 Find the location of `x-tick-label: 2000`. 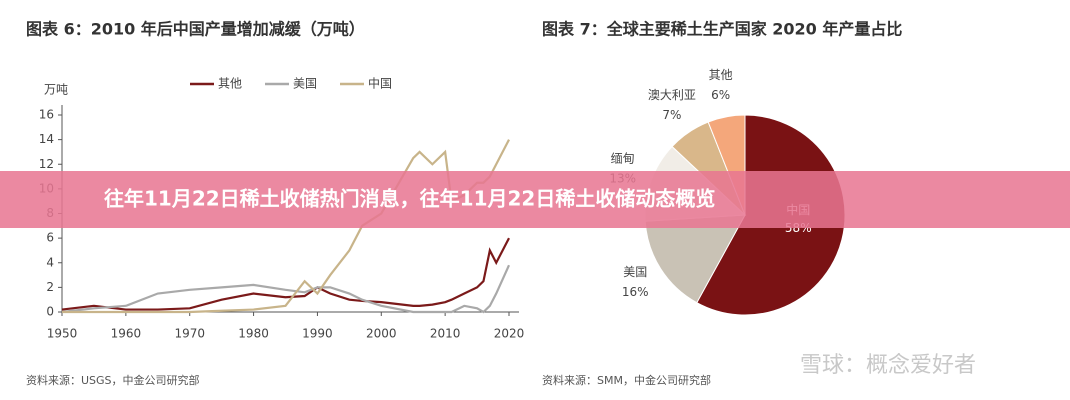

x-tick-label: 2000 is located at coordinates (381, 334).